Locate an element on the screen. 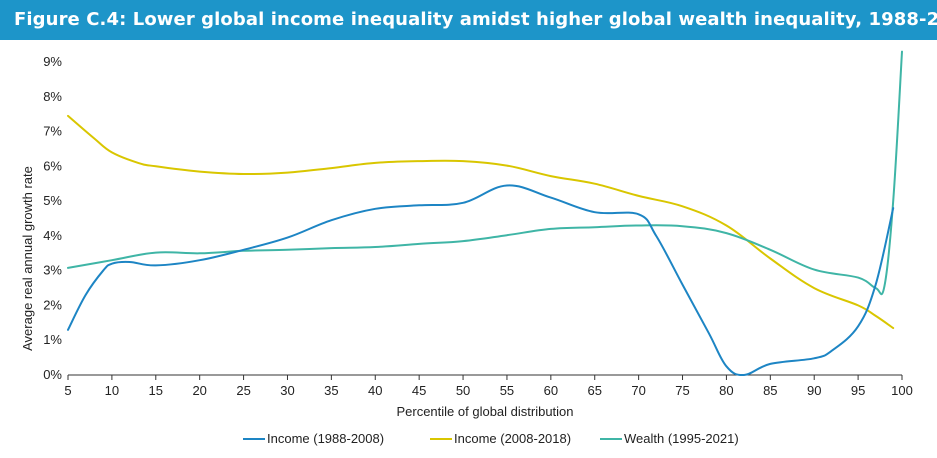 This screenshot has height=458, width=937. legend-label: Wealth (1995-2021) is located at coordinates (681, 438).